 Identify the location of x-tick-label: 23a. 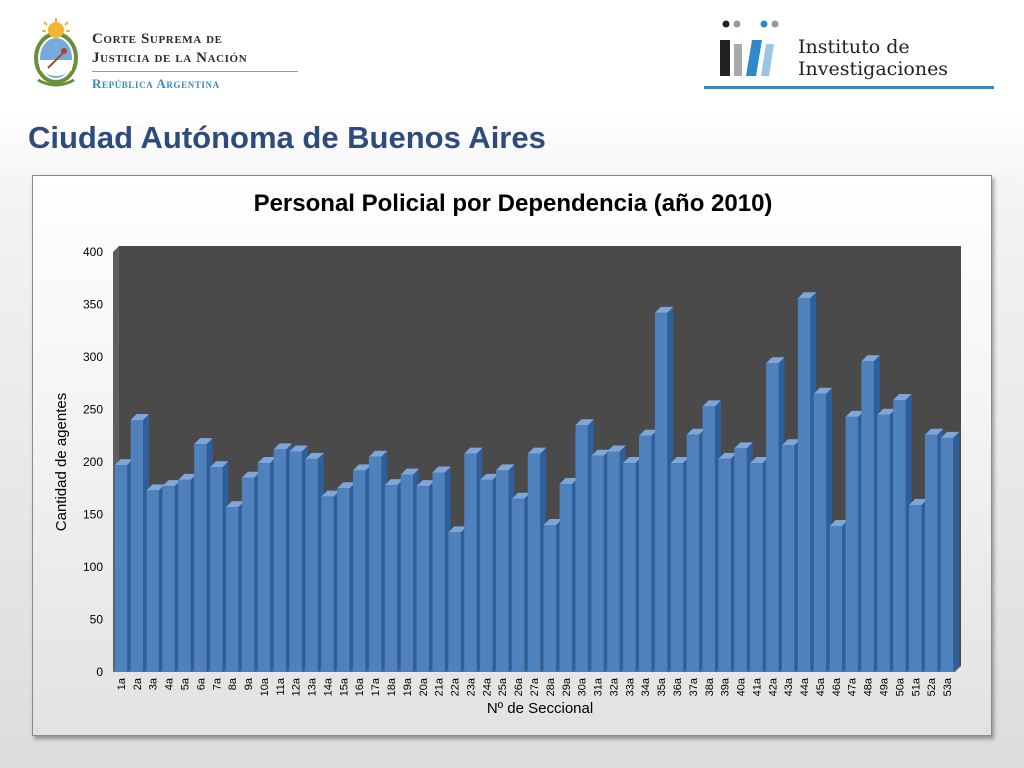
(471, 686).